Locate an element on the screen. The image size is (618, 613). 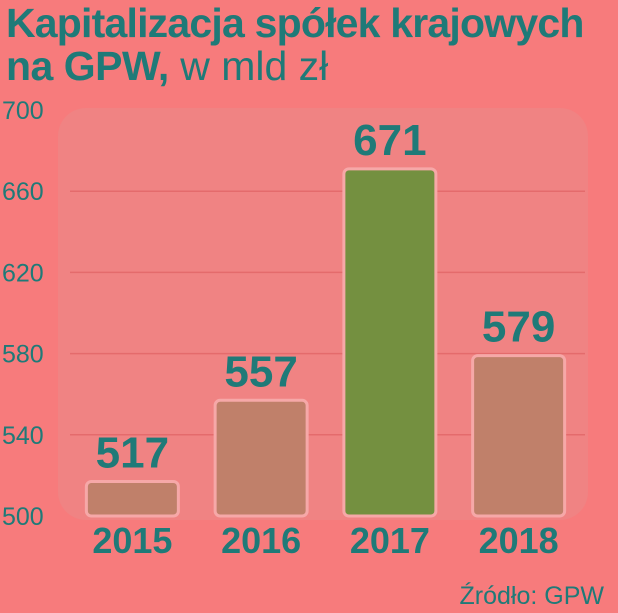
y-tick-label: 500 is located at coordinates (23, 517).